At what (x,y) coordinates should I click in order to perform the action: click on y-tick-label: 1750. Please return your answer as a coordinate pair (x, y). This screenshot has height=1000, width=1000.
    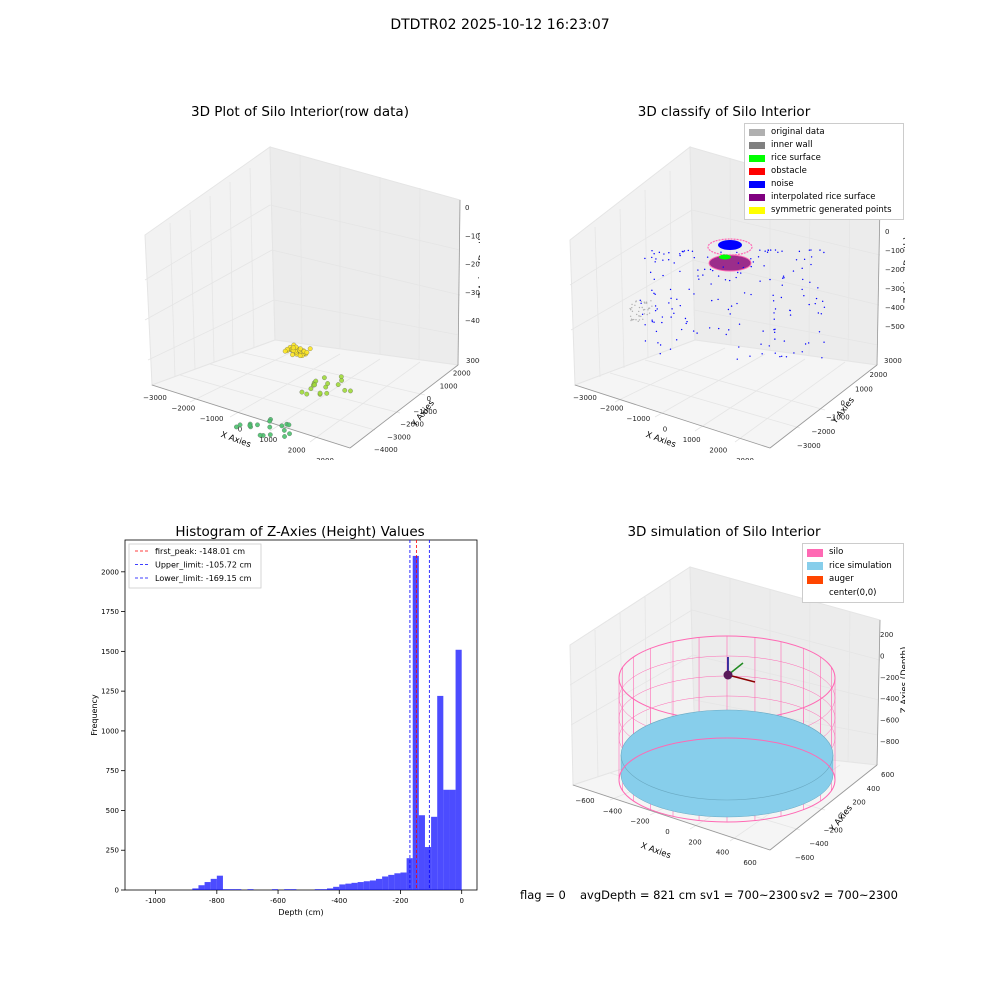
    Looking at the image, I should click on (110, 612).